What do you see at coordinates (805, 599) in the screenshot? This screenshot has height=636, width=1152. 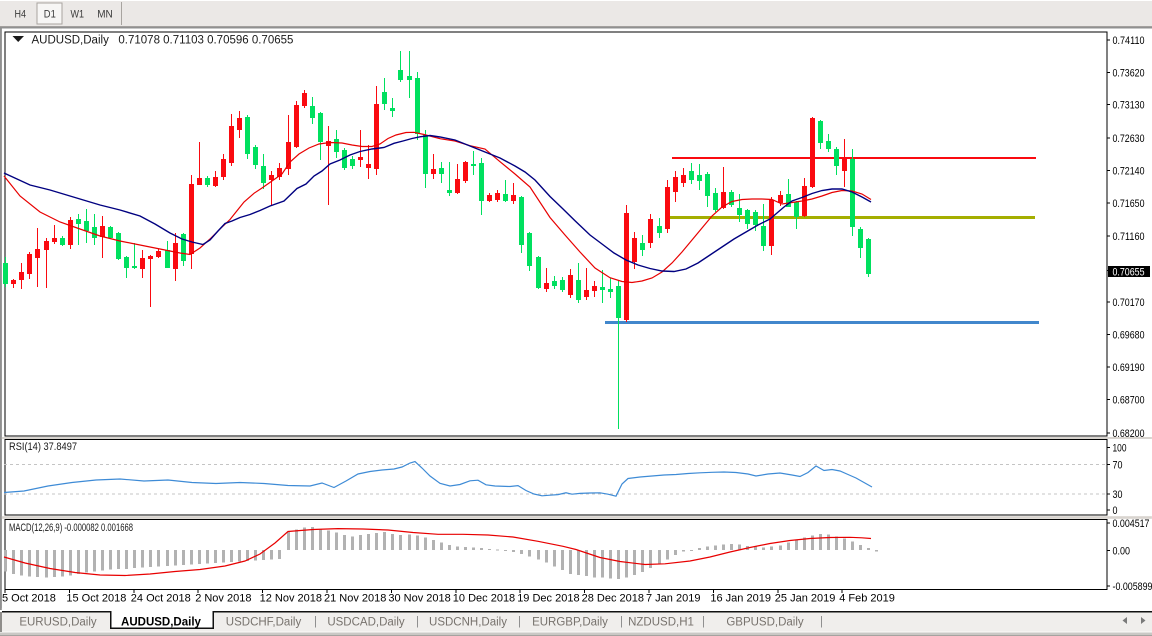 I see `svg-text: 25 Jan 2019` at bounding box center [805, 599].